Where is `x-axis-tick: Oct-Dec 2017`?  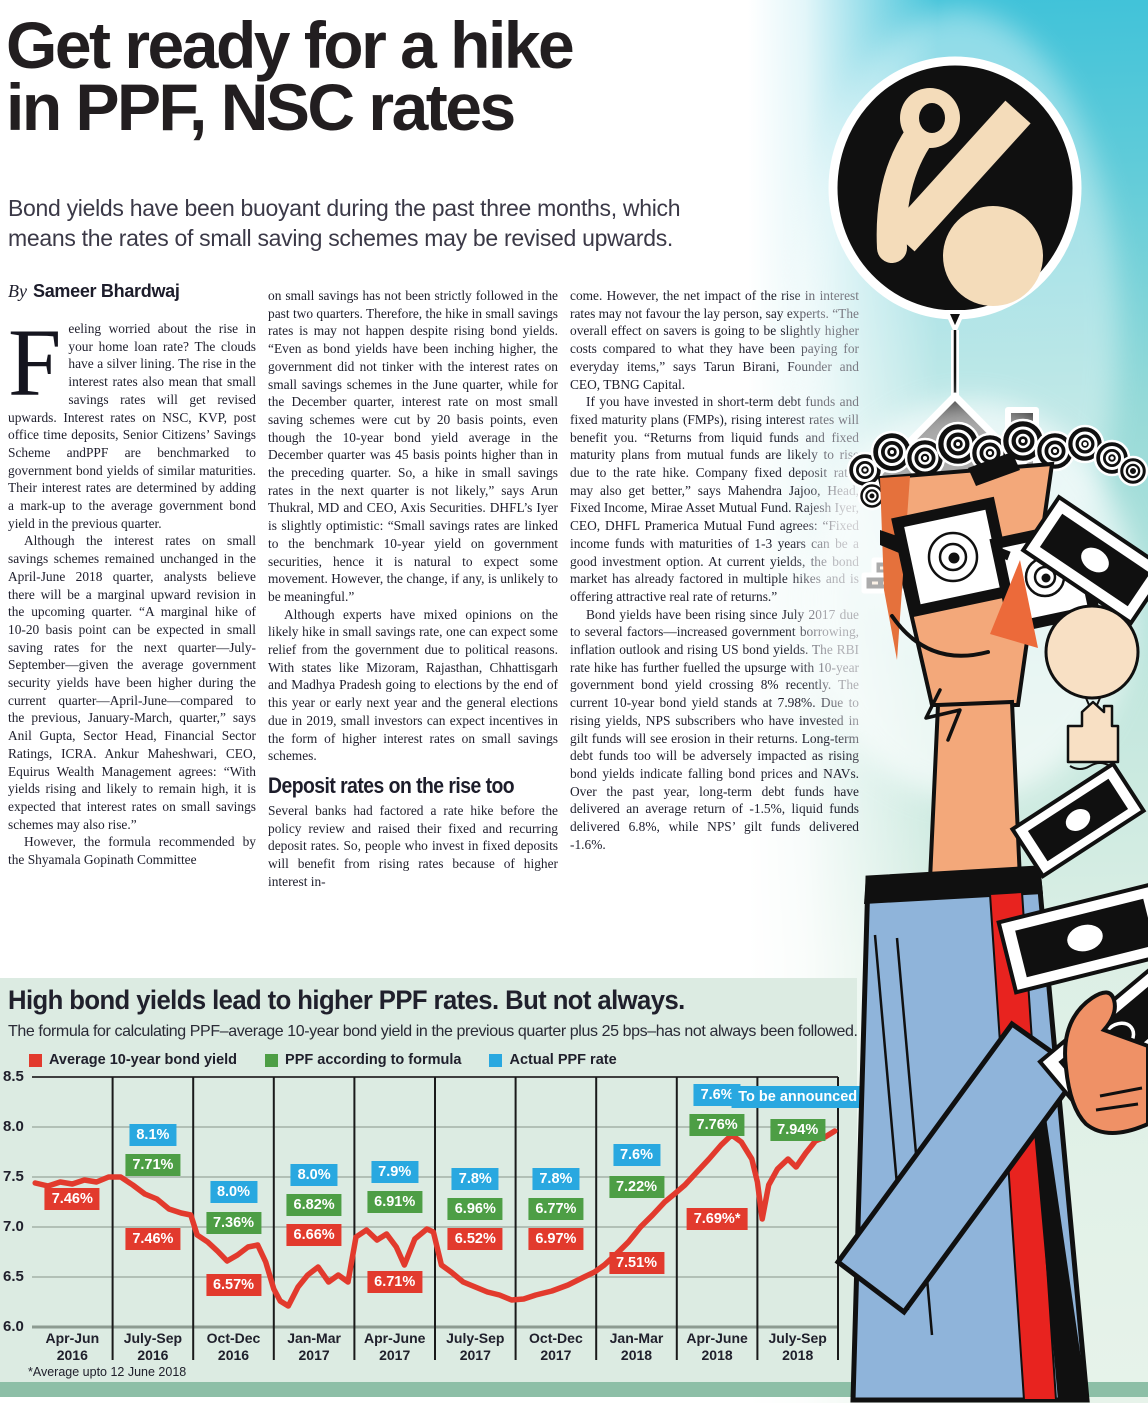
x-axis-tick: Oct-Dec 2017 is located at coordinates (556, 1347).